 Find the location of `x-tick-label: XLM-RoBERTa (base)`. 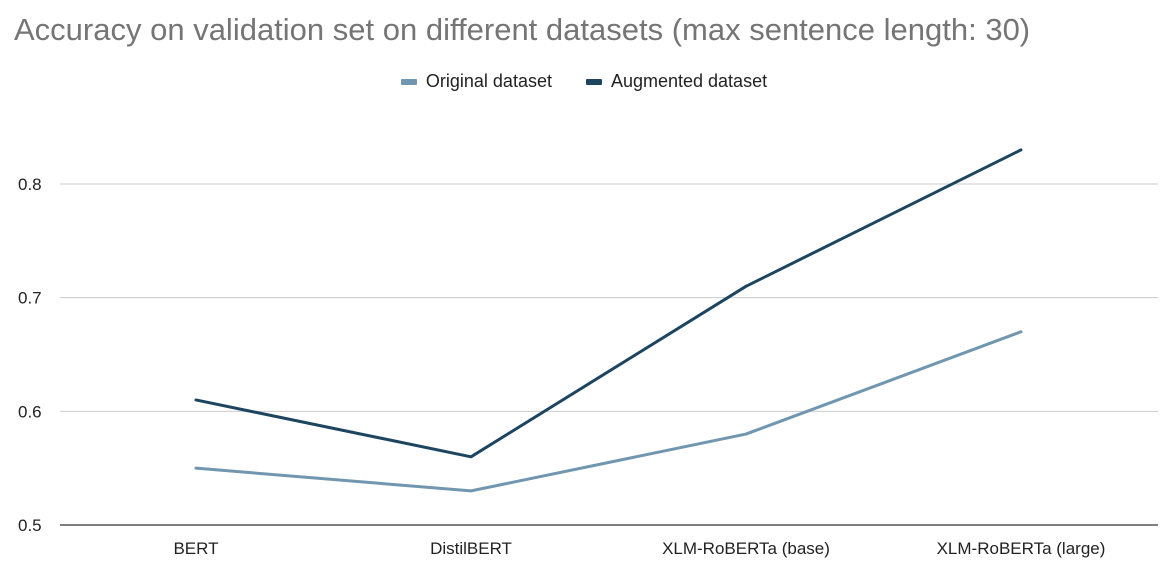

x-tick-label: XLM-RoBERTa (base) is located at coordinates (746, 548).